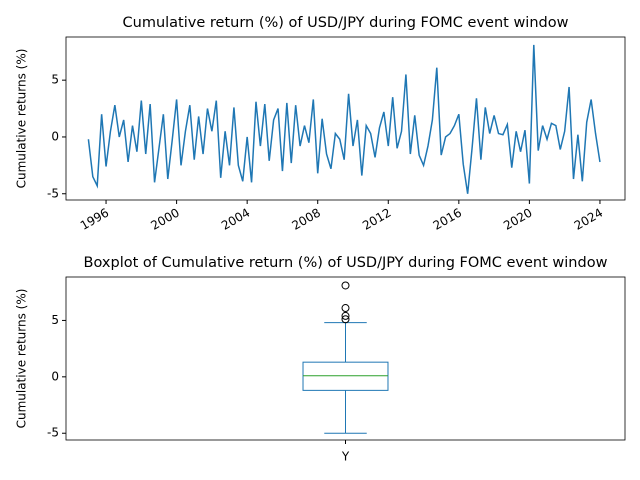 This screenshot has height=480, width=640. What do you see at coordinates (376, 219) in the screenshot?
I see `x-tick-label: 2012` at bounding box center [376, 219].